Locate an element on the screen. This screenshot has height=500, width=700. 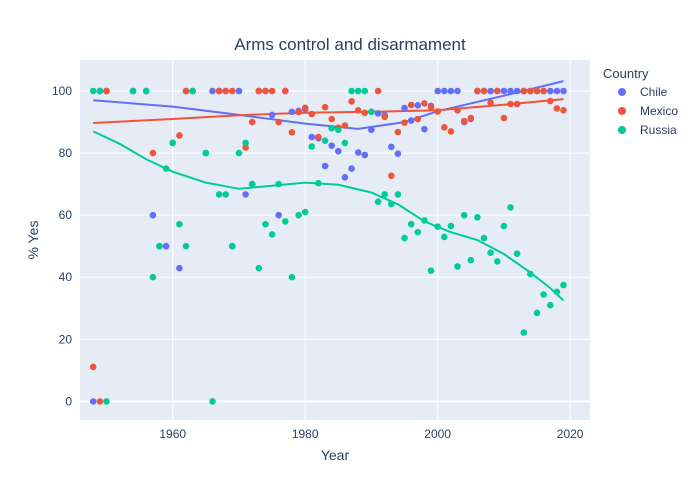
legend-item-mexico: Mexico is located at coordinates (648, 111).